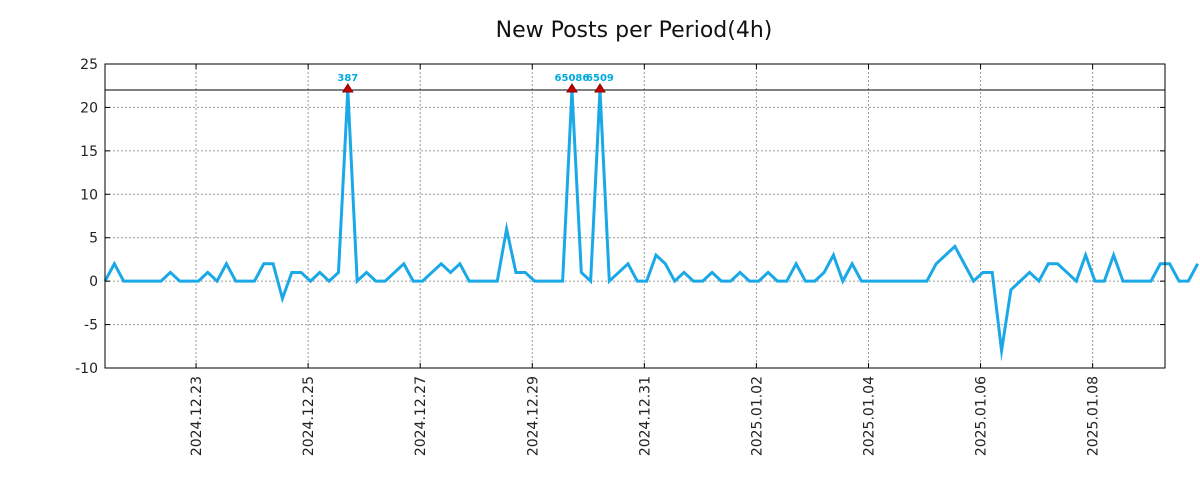  What do you see at coordinates (982, 416) in the screenshot?
I see `x-tick-label: 2025.01.06` at bounding box center [982, 416].